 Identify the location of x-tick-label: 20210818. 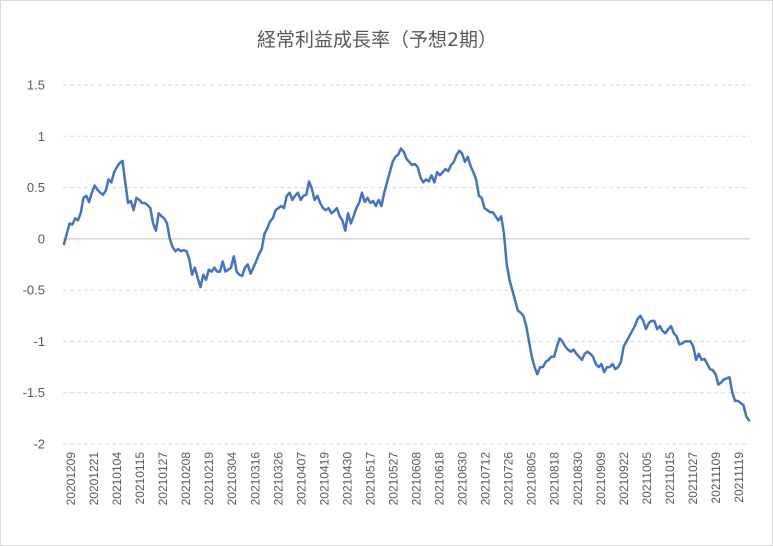
(555, 479).